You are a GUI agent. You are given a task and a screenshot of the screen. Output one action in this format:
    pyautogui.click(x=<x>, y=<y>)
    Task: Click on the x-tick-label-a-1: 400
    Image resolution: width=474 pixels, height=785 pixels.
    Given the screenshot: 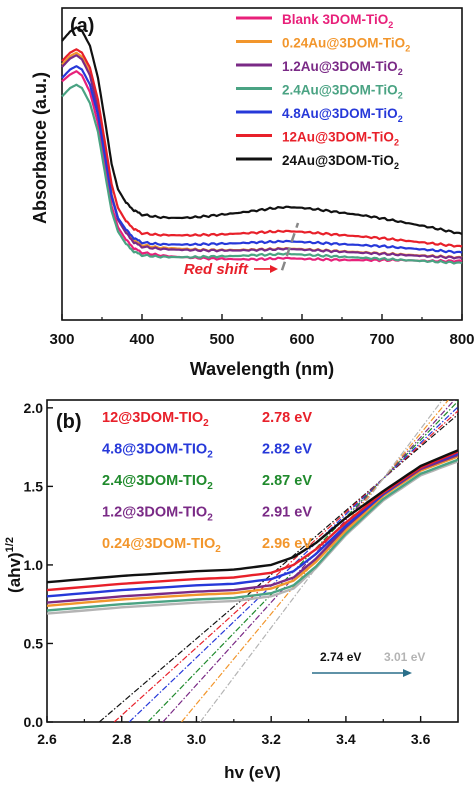 What is the action you would take?
    pyautogui.click(x=141, y=339)
    